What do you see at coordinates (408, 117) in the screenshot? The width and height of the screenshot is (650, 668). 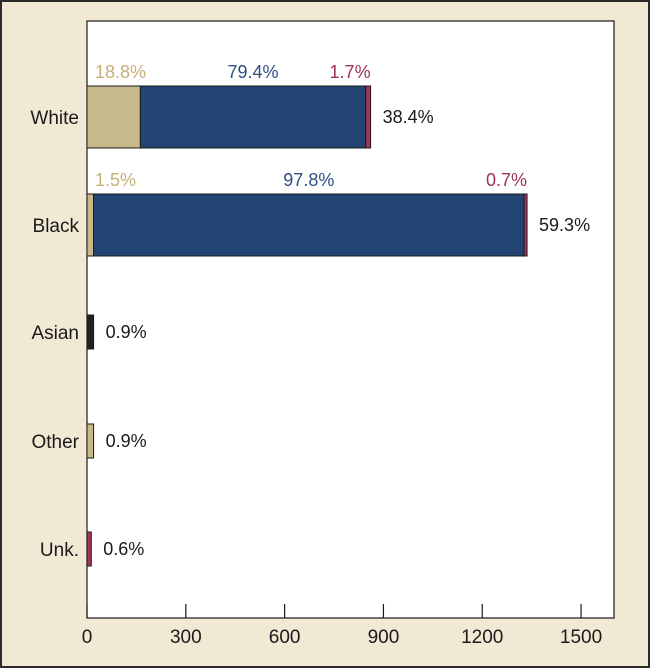 I see `bar-total-label: 38.4%` at bounding box center [408, 117].